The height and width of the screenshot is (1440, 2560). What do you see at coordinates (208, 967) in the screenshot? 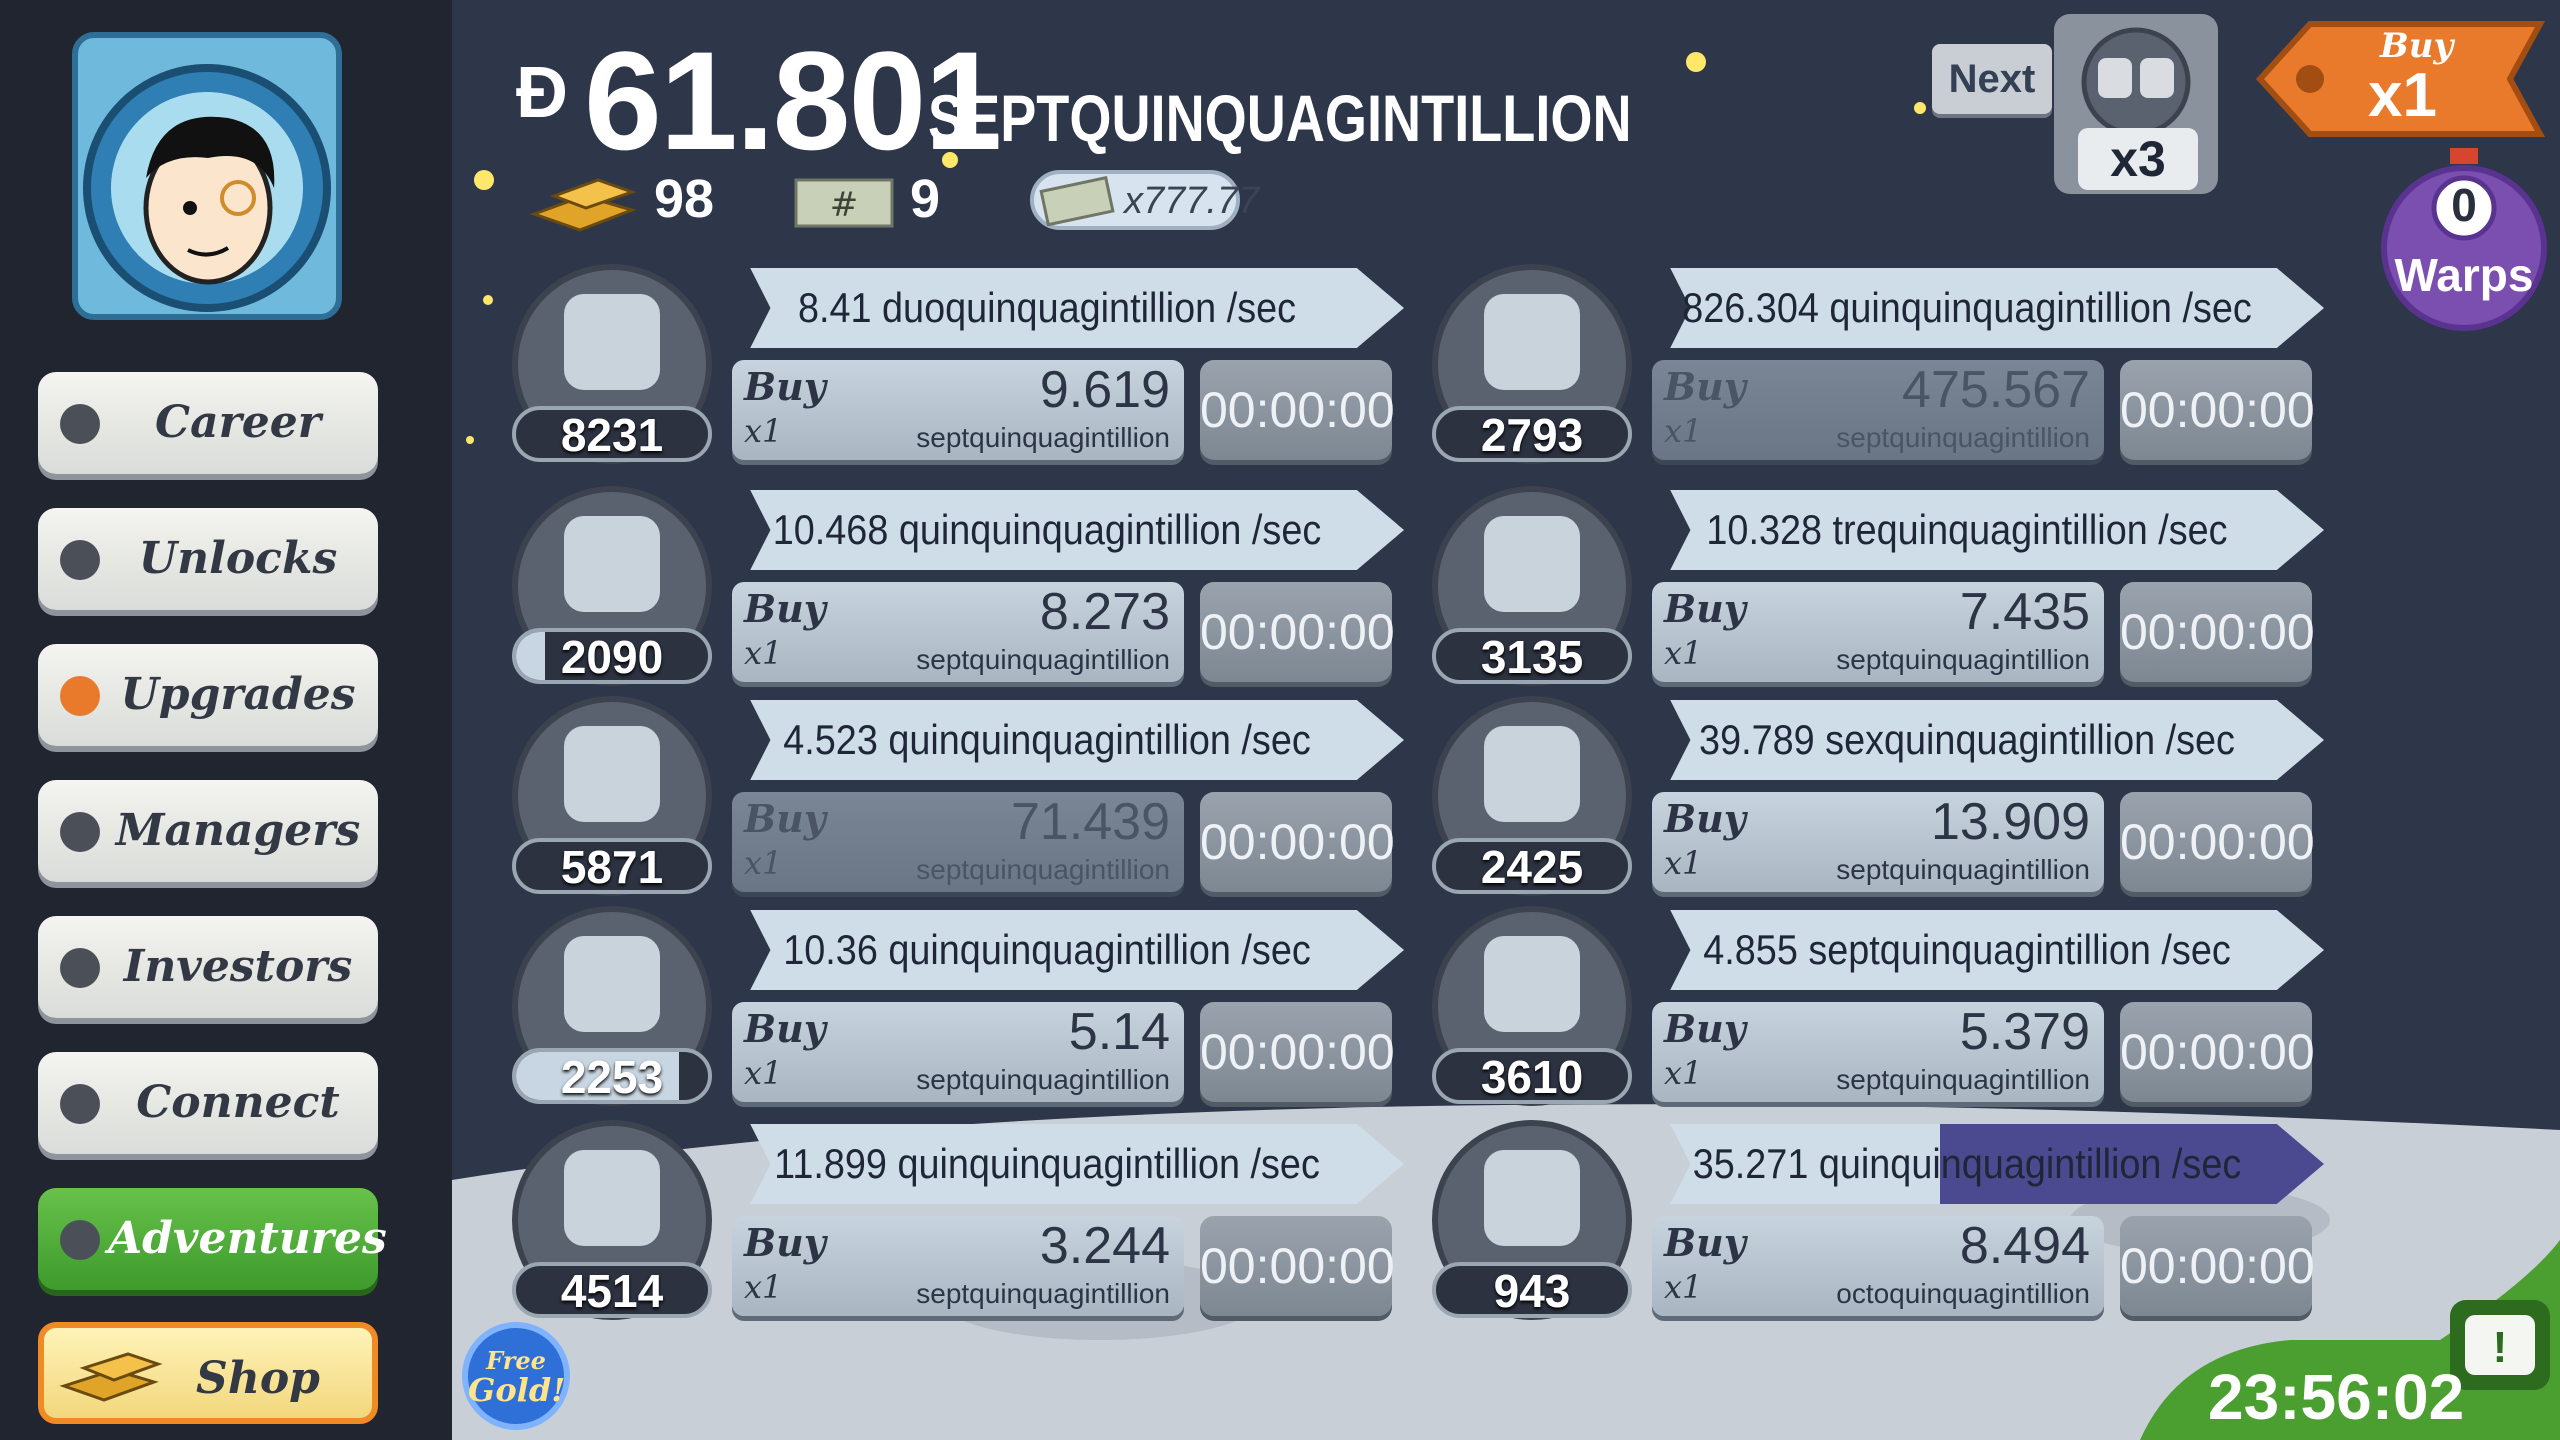
I see `sidebar-item-investors: Investors` at bounding box center [208, 967].